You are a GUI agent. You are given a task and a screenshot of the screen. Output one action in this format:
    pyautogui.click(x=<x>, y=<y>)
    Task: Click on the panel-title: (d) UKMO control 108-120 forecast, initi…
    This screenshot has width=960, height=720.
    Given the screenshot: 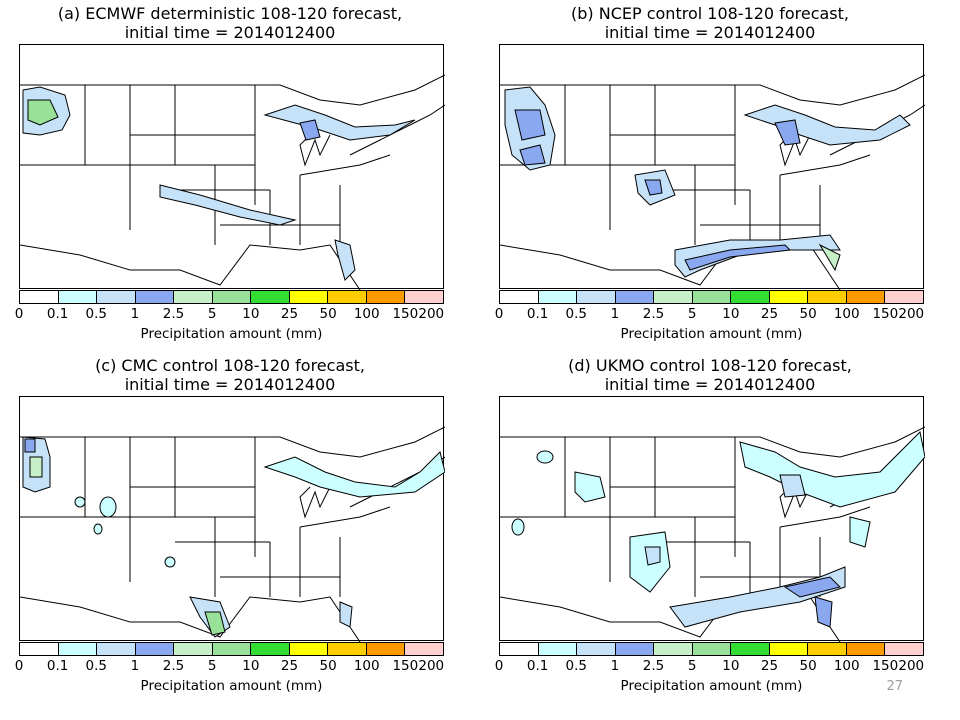 What is the action you would take?
    pyautogui.click(x=710, y=375)
    